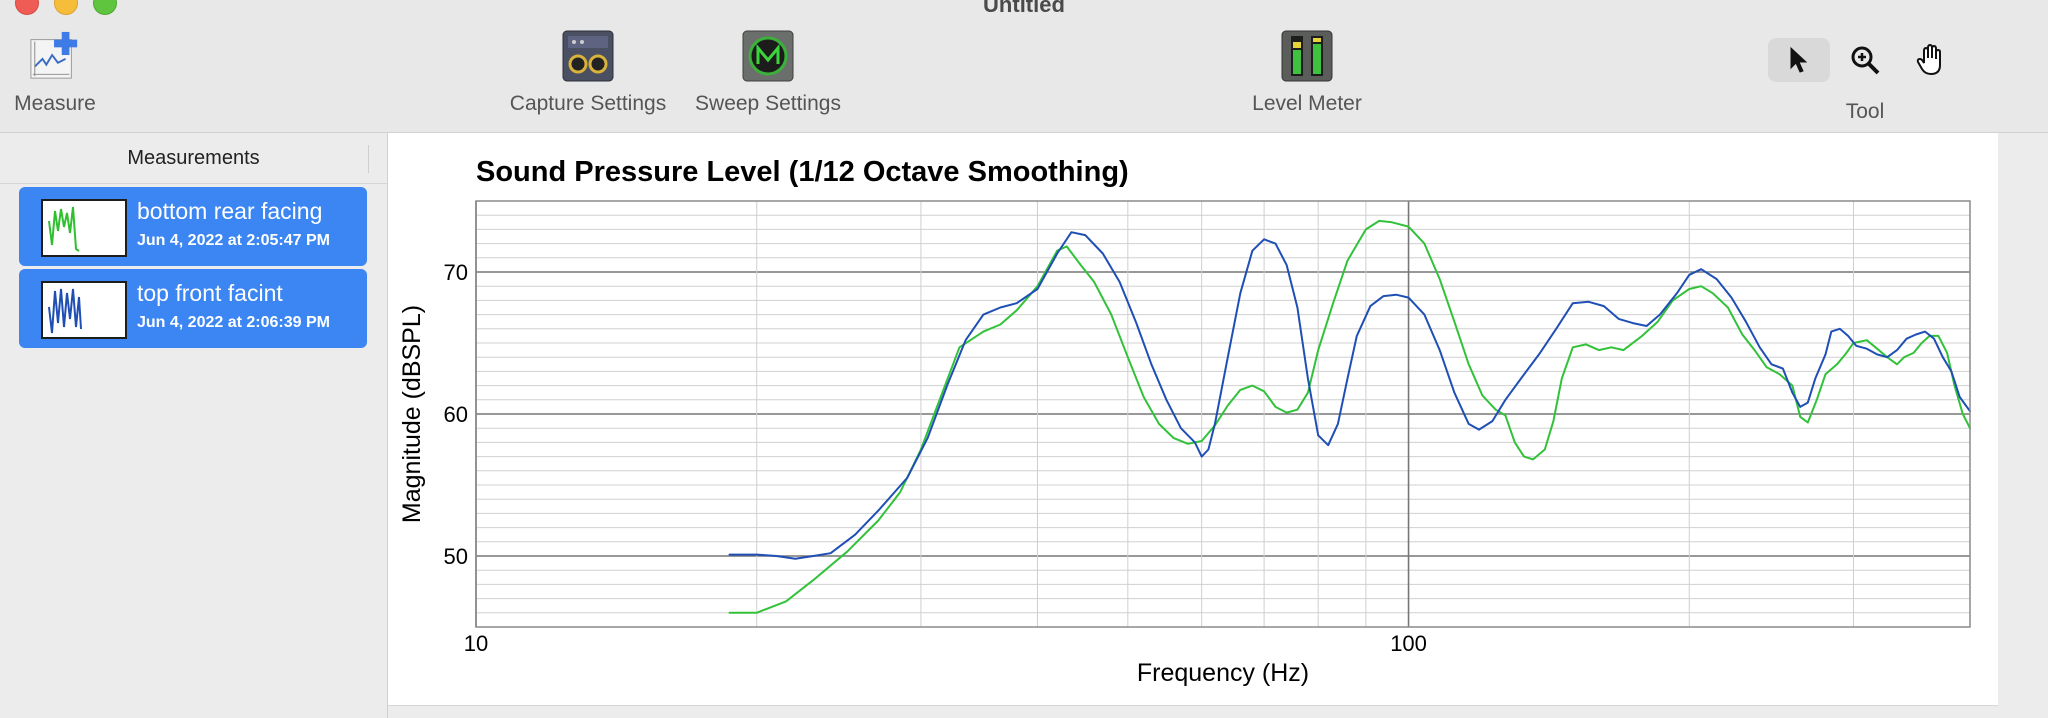 This screenshot has height=718, width=2048. What do you see at coordinates (55, 103) in the screenshot?
I see `measure-label: Measure` at bounding box center [55, 103].